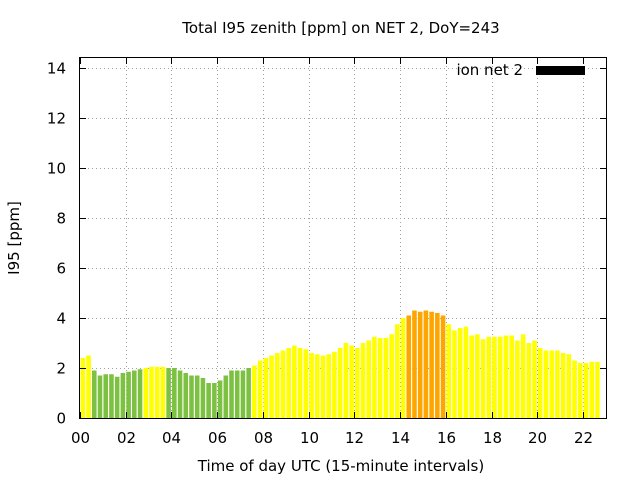 The height and width of the screenshot is (480, 640). What do you see at coordinates (14, 238) in the screenshot?
I see `y-axis-label: I95 [ppm]` at bounding box center [14, 238].